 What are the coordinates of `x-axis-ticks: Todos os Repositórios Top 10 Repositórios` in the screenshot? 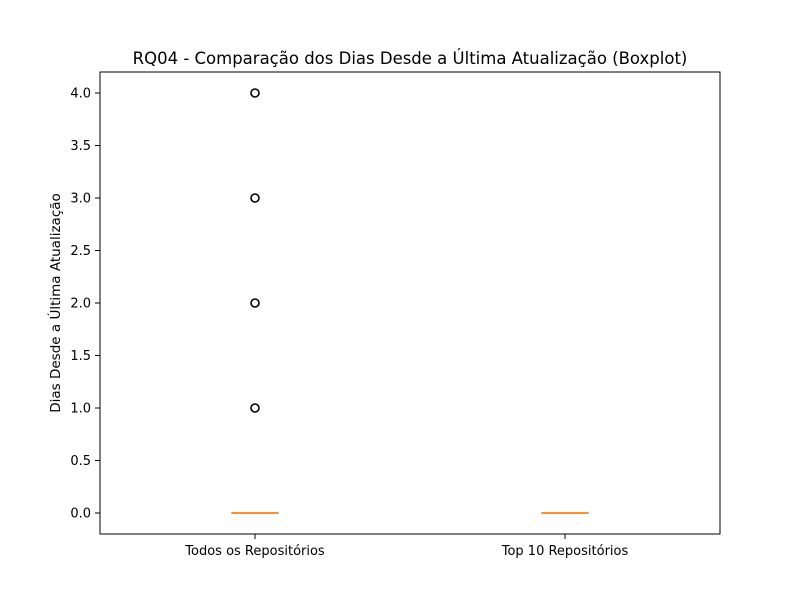 It's located at (406, 546).